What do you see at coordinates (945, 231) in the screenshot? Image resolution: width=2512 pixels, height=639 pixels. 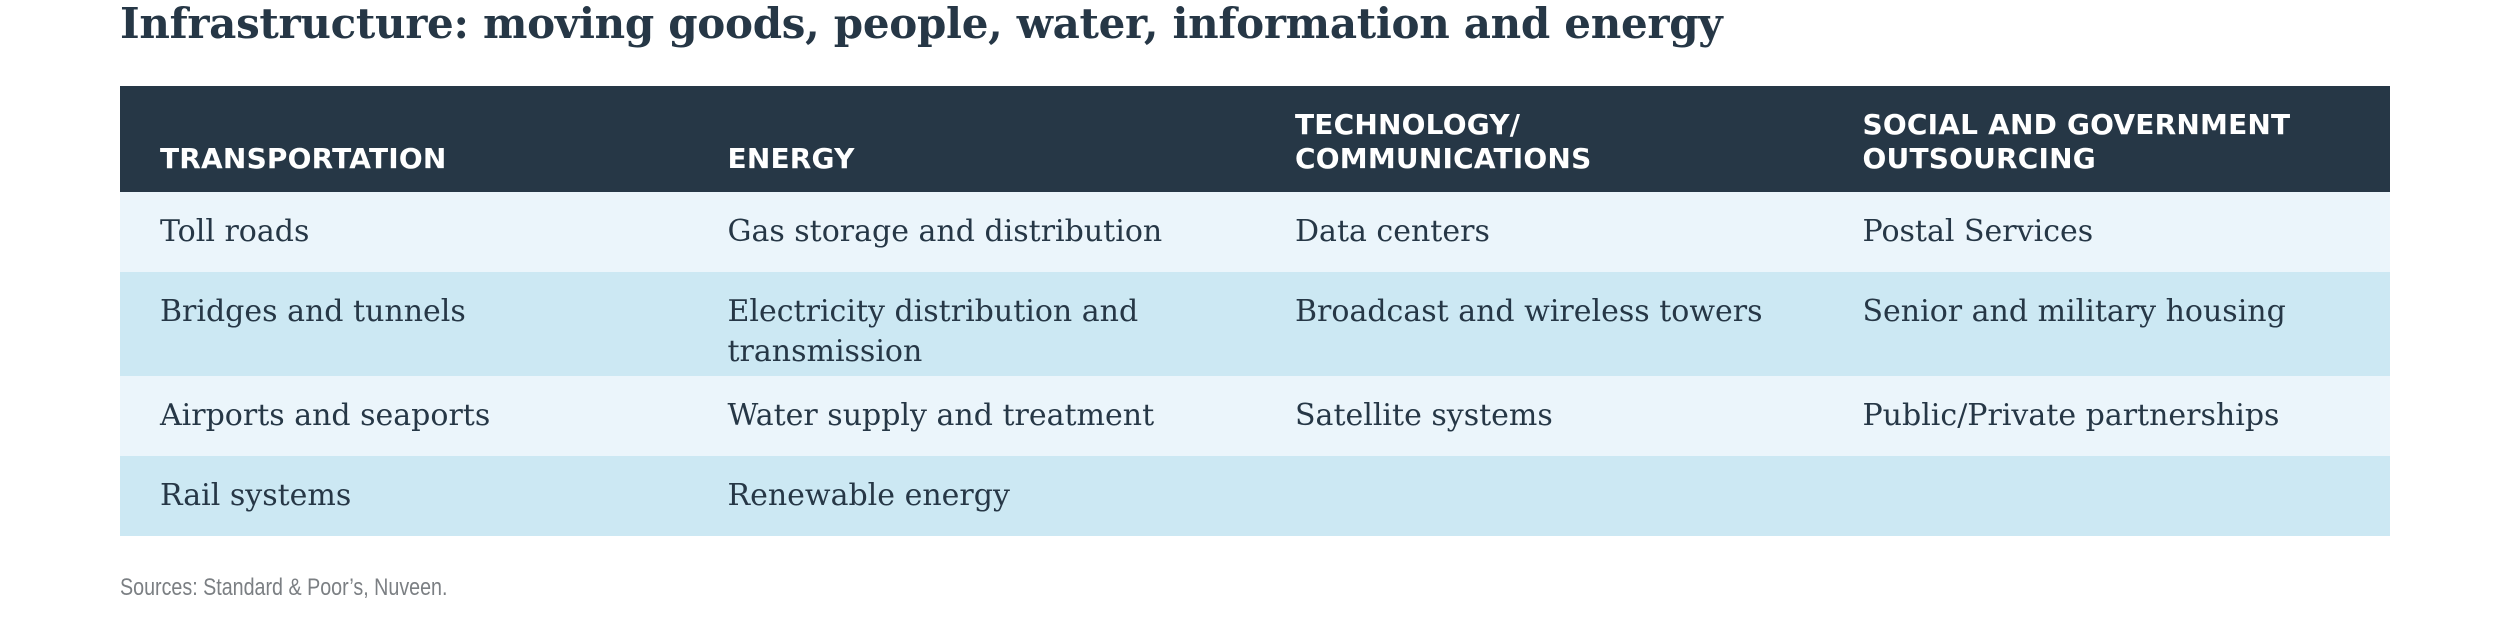 I see `table-cell: Gas storage and distribution` at bounding box center [945, 231].